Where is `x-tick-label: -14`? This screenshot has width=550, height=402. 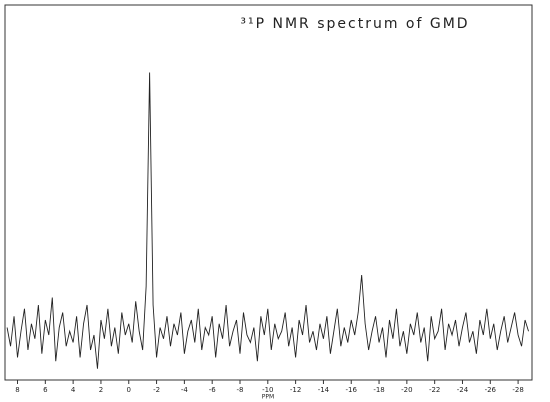 x-tick-label: -14 is located at coordinates (324, 390).